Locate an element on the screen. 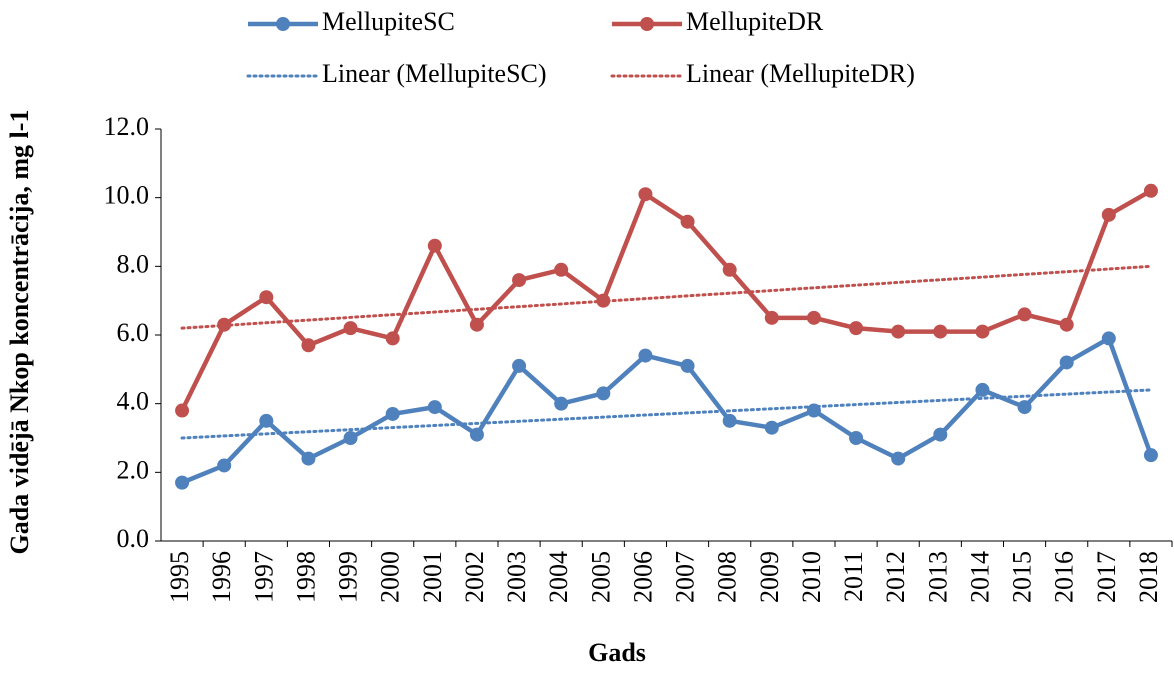 The width and height of the screenshot is (1174, 692). x-tick-label: 1995 is located at coordinates (179, 577).